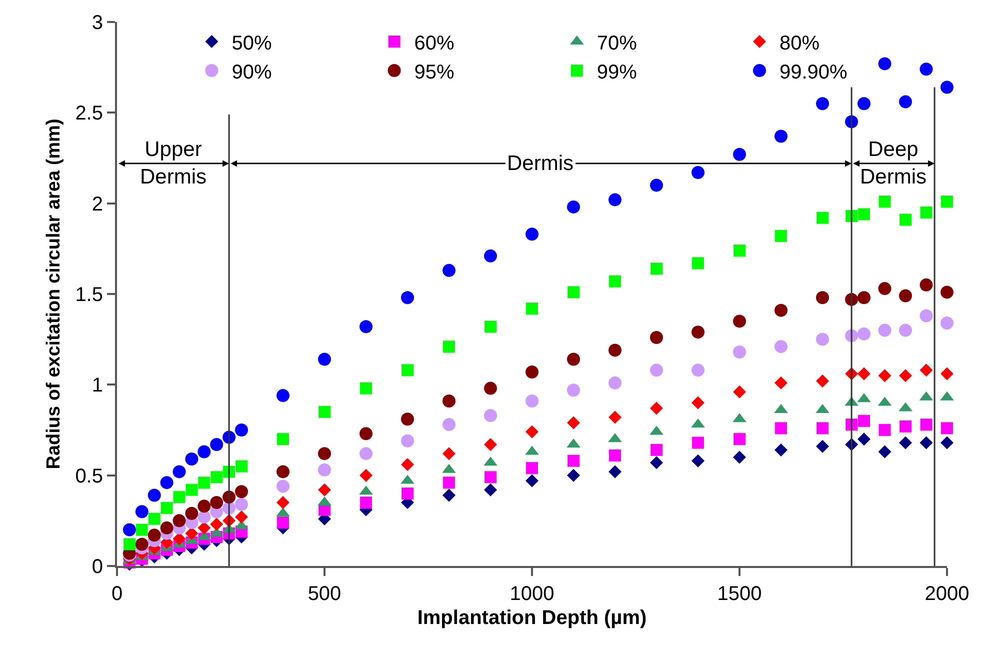 The image size is (981, 656). What do you see at coordinates (117, 594) in the screenshot?
I see `x-tick-label: 0` at bounding box center [117, 594].